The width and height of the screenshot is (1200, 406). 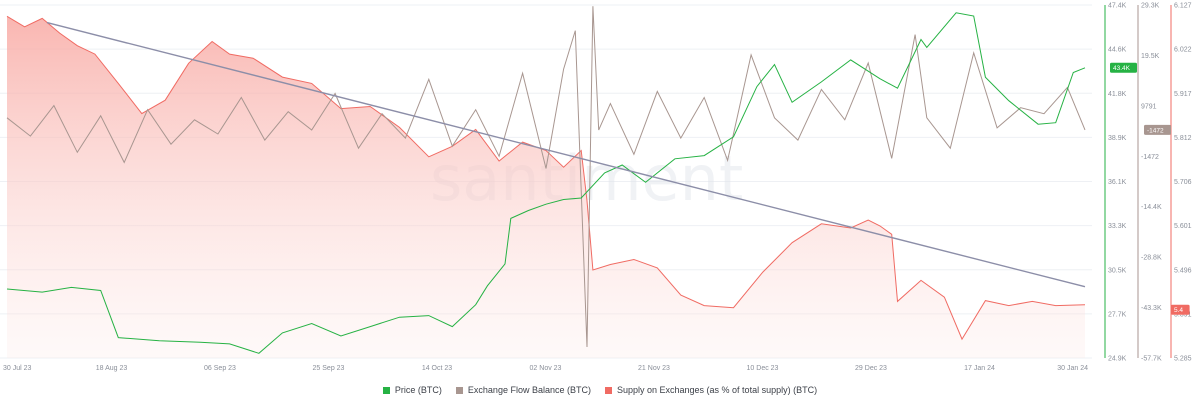 I want to click on axis-tick-flow: 9791, so click(x=1149, y=106).